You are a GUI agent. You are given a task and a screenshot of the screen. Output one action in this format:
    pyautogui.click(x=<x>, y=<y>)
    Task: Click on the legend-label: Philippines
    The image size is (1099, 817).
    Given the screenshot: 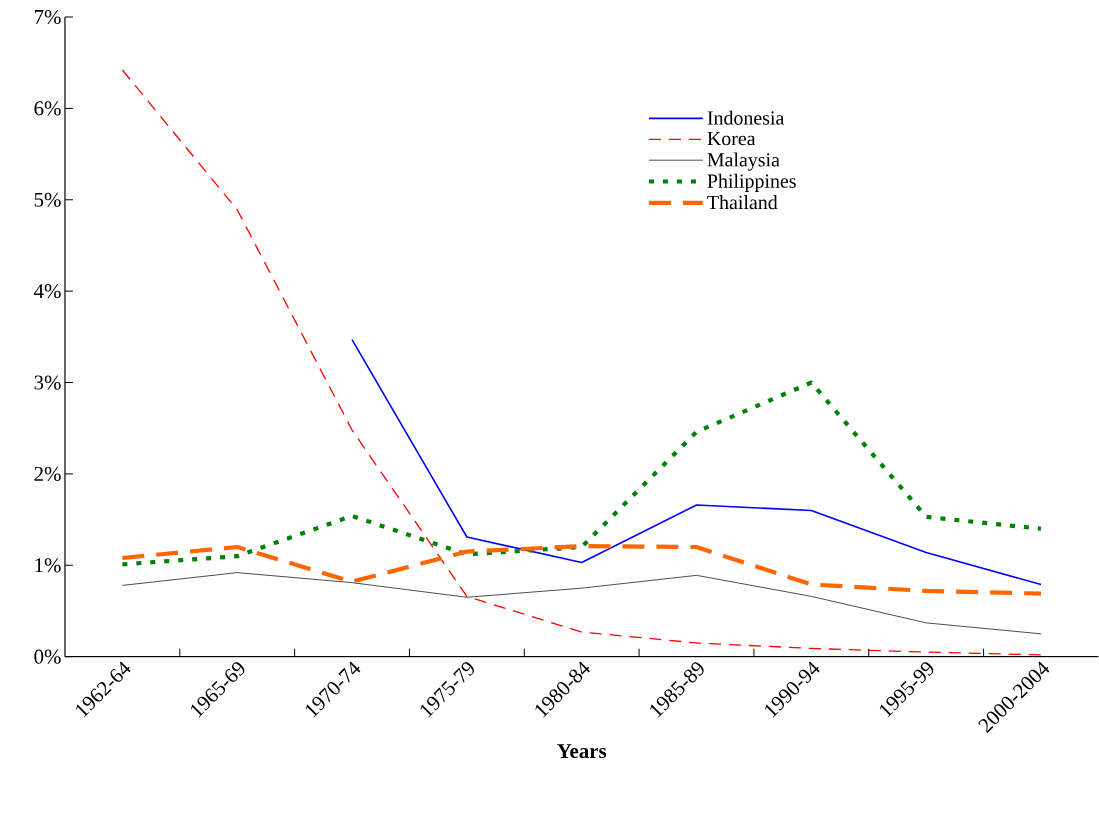 What is the action you would take?
    pyautogui.click(x=751, y=183)
    